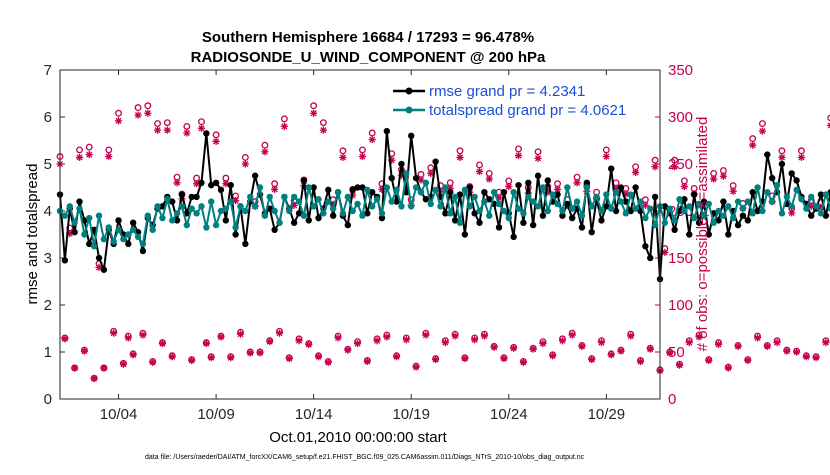  What do you see at coordinates (409, 91) in the screenshot?
I see `legend-rmse-marker` at bounding box center [409, 91].